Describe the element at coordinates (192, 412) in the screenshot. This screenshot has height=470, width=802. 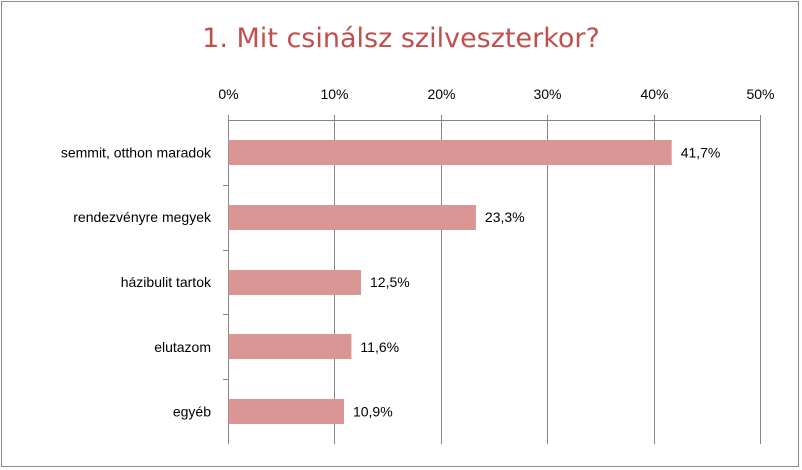
I see `category-label: egyéb` at that location.